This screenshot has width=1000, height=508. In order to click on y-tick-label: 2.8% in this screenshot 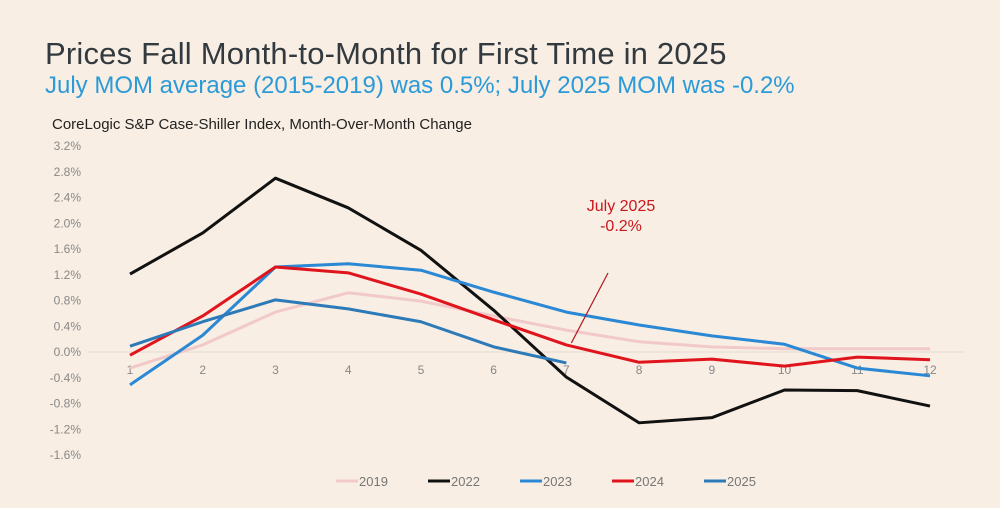, I will do `click(68, 172)`.